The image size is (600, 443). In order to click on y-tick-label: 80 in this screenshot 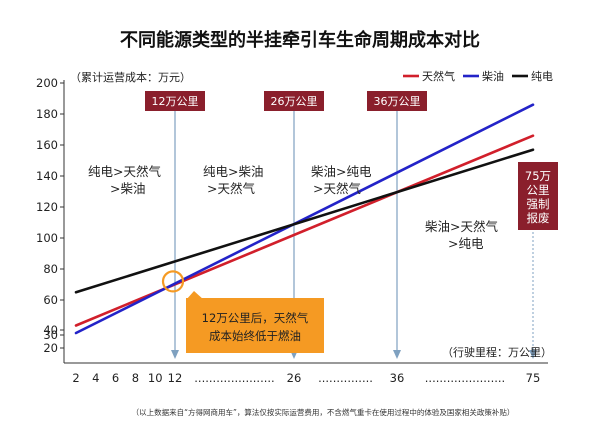, I will do `click(50, 269)`.